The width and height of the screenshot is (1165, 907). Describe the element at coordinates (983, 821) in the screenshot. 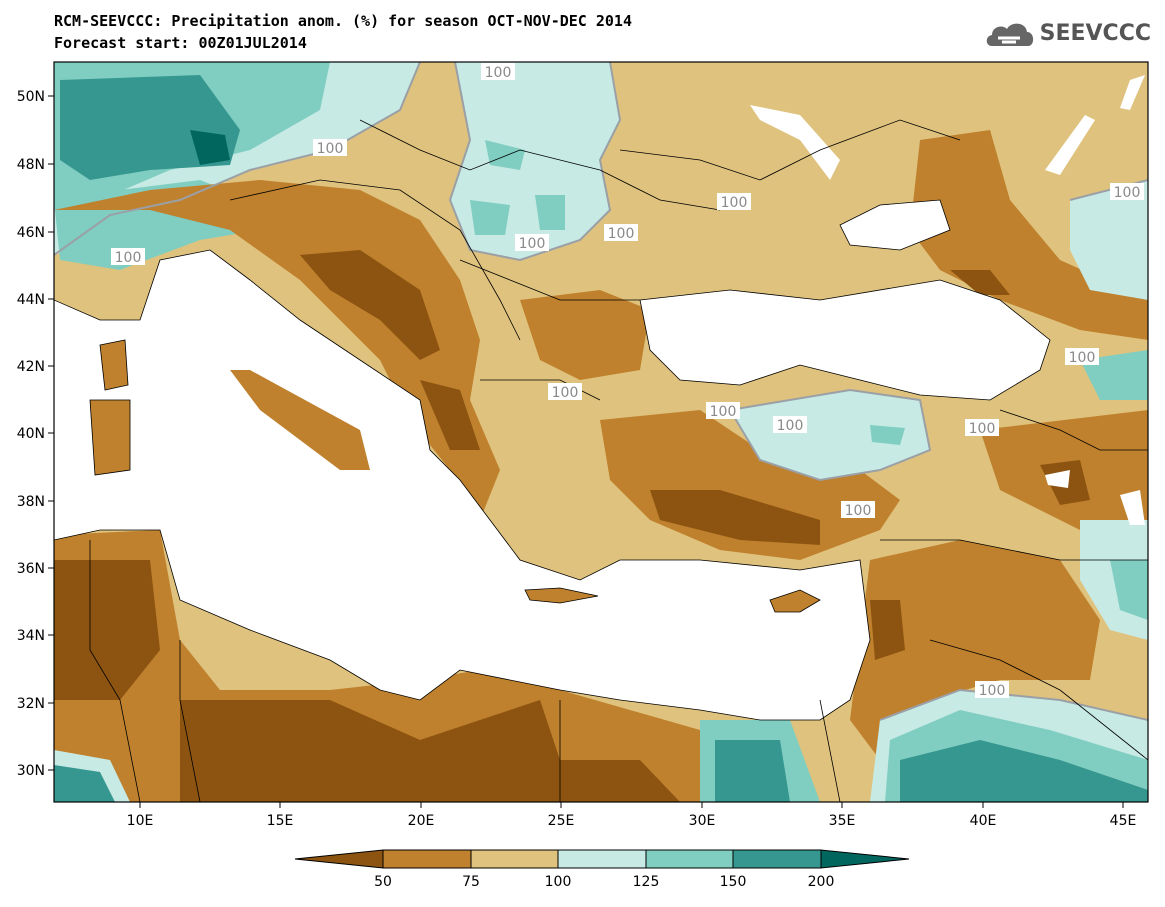

I see `lon-tick-label: 40E` at that location.